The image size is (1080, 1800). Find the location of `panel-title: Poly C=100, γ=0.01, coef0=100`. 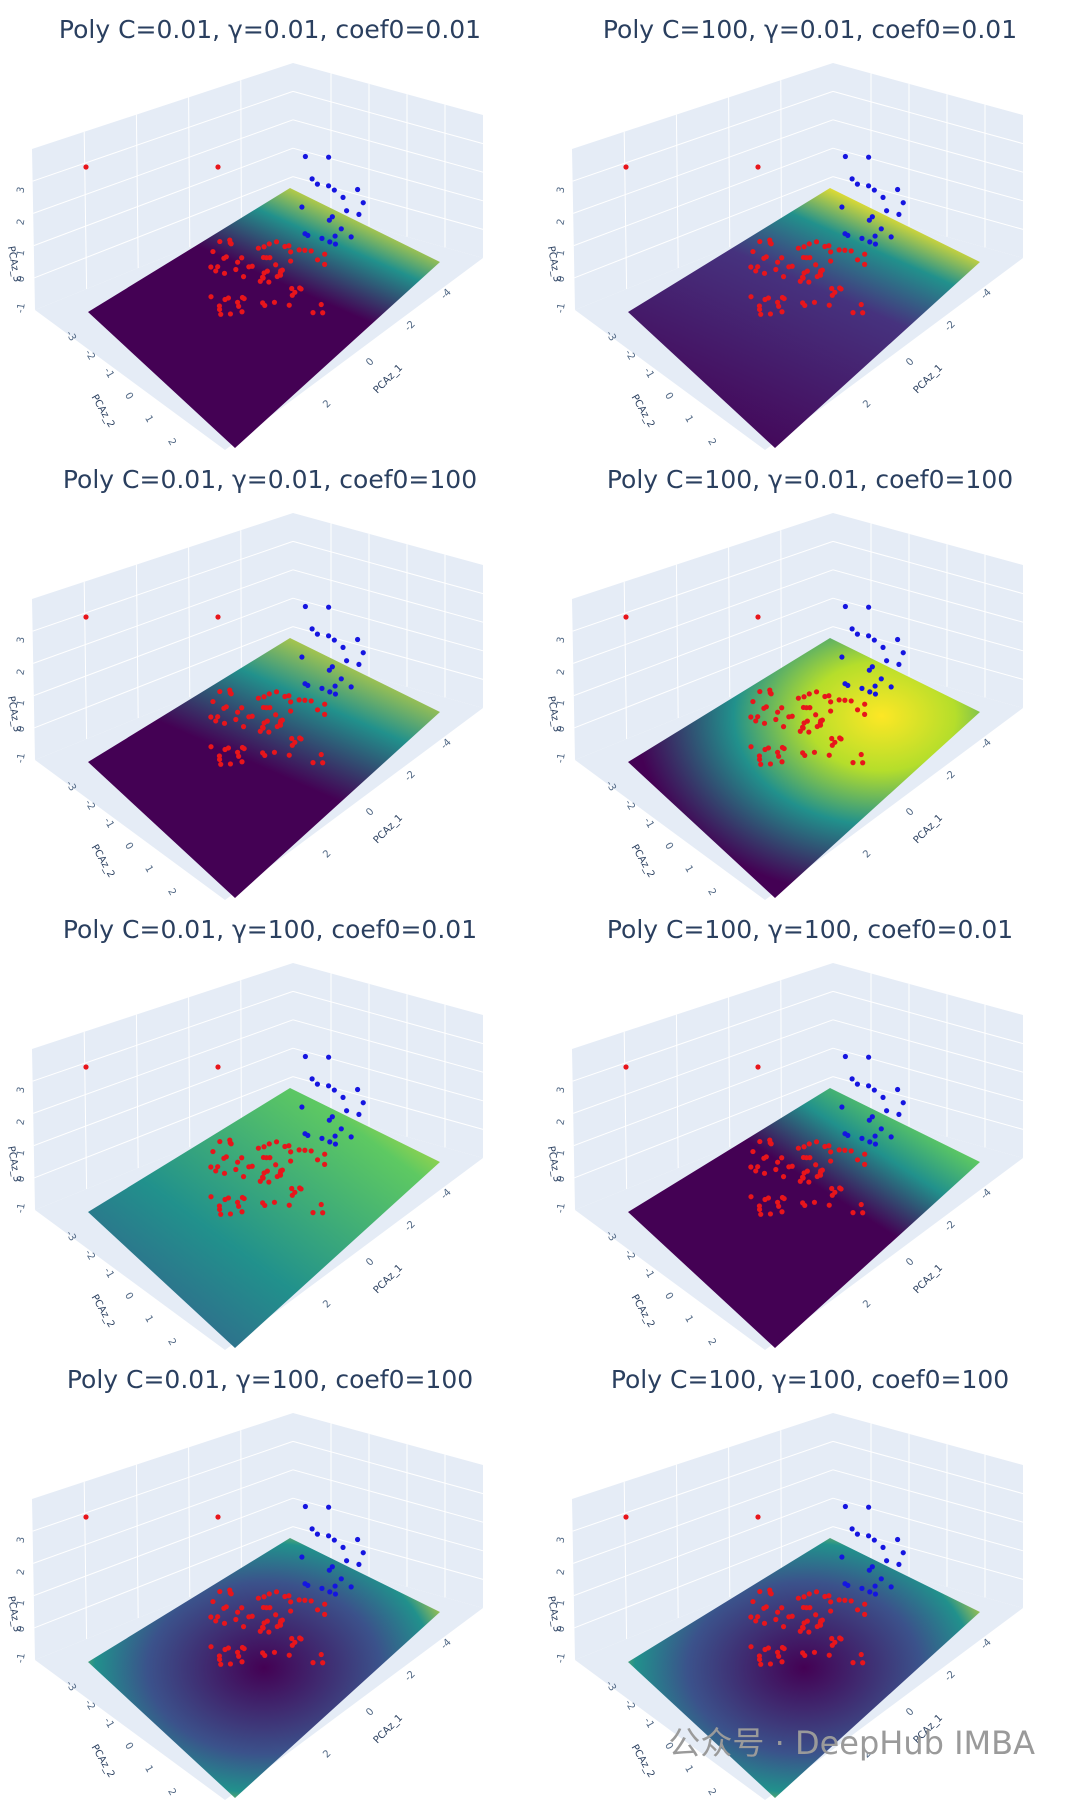

panel-title: Poly C=100, γ=0.01, coef0=100 is located at coordinates (810, 479).